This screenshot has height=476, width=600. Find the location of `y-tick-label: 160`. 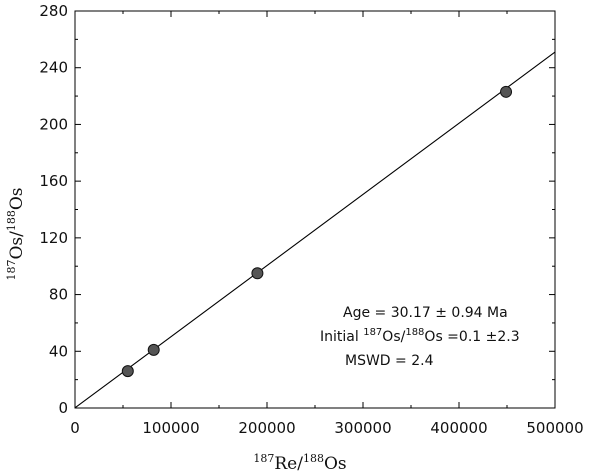

y-tick-label: 160 is located at coordinates (53, 181).